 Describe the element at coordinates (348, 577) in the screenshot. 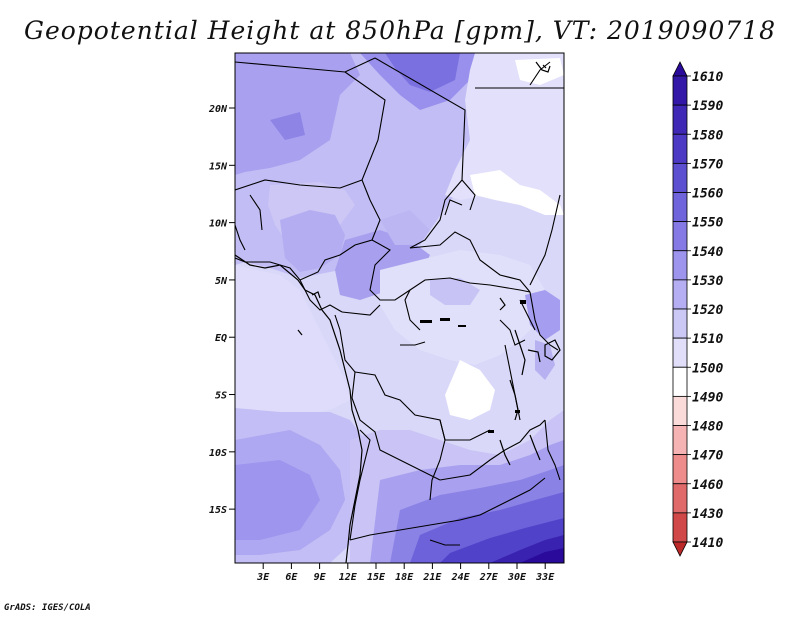

I see `lon-label: 12E` at that location.